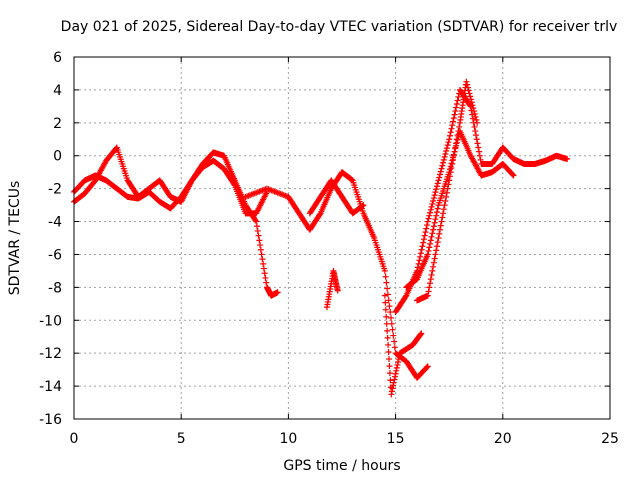  I want to click on y-tick-label: 0, so click(57, 157).